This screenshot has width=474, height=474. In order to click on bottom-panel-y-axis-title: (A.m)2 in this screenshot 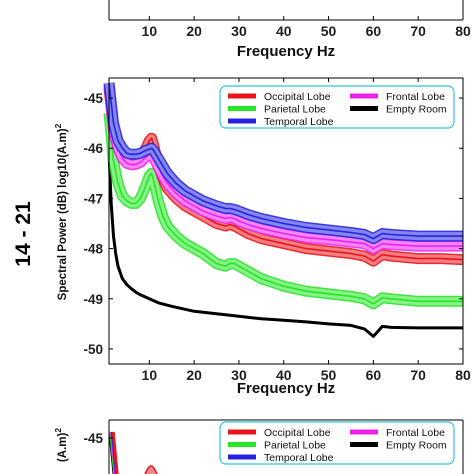, I will do `click(61, 445)`.